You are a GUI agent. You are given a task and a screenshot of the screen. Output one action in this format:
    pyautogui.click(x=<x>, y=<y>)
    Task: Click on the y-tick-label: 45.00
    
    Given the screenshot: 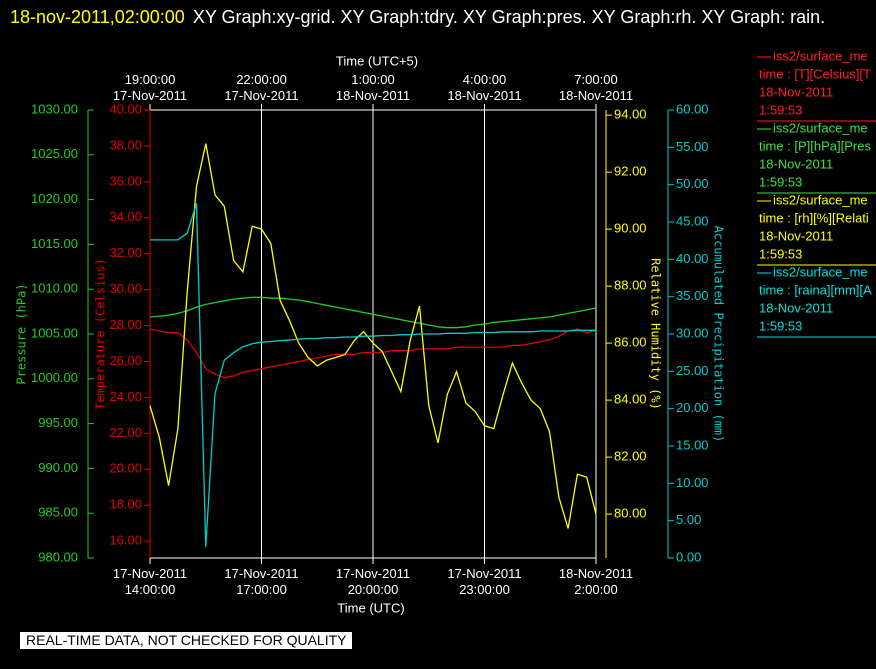 What is the action you would take?
    pyautogui.click(x=692, y=220)
    